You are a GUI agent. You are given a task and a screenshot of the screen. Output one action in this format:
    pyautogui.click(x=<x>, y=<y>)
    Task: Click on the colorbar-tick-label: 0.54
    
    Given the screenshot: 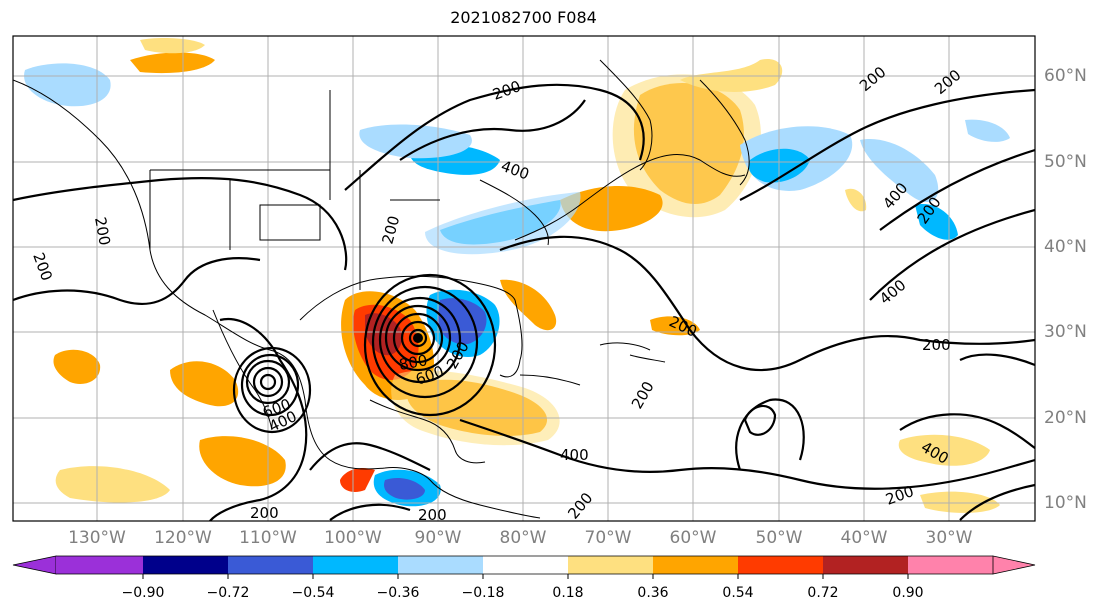 What is the action you would take?
    pyautogui.click(x=738, y=593)
    